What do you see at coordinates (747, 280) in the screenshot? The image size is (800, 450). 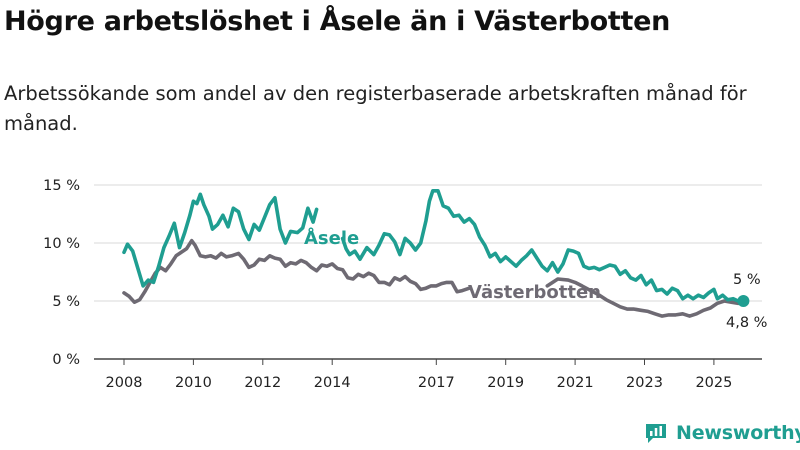 I see `end-label-asele: 5 %` at bounding box center [747, 280].